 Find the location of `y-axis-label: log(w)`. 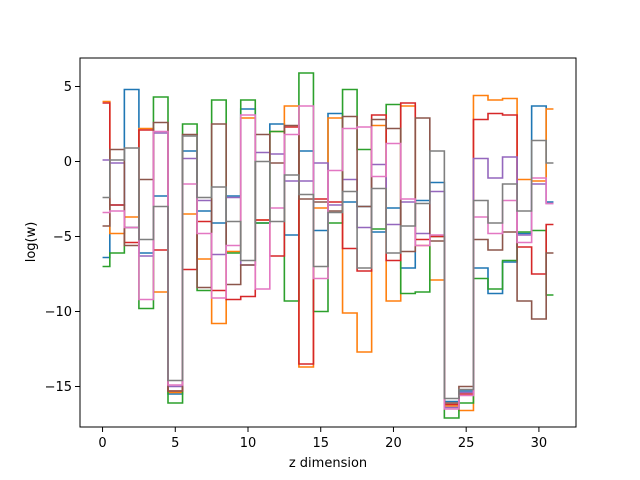

y-axis-label: log(w) is located at coordinates (31, 242).